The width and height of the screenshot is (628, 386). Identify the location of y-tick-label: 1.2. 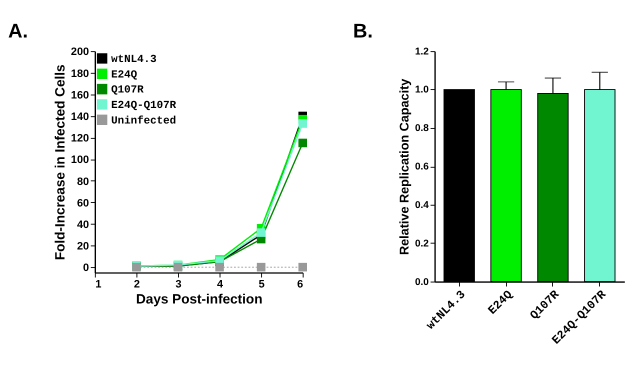
(422, 52).